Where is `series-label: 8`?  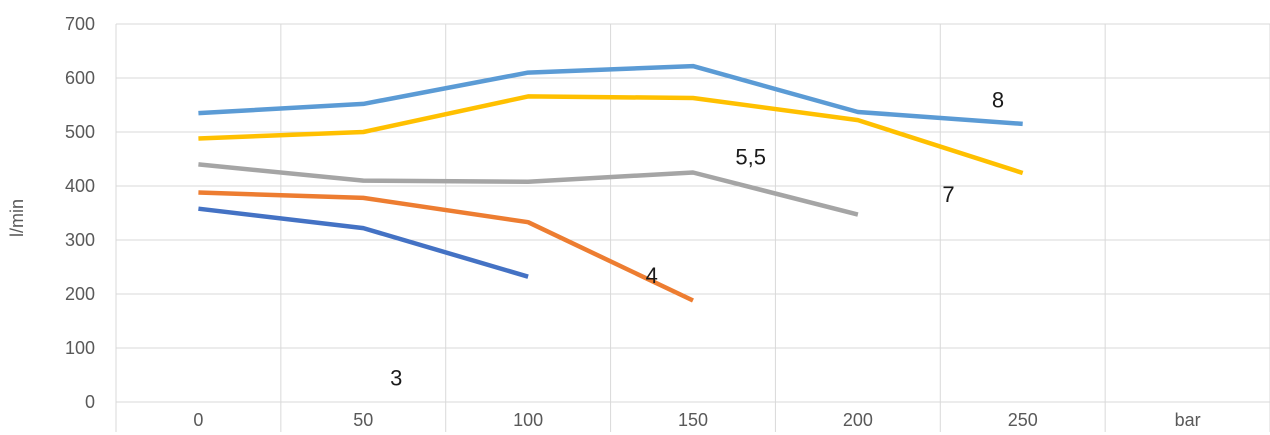
series-label: 8 is located at coordinates (998, 100).